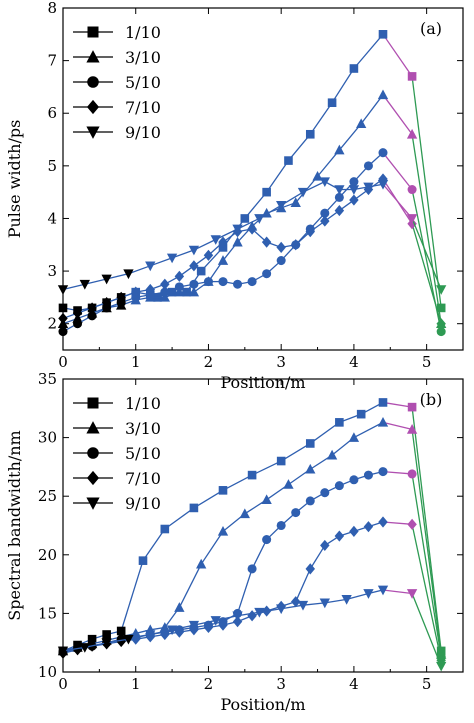  Describe the element at coordinates (209, 684) in the screenshot. I see `x-tick-label: 2` at that location.